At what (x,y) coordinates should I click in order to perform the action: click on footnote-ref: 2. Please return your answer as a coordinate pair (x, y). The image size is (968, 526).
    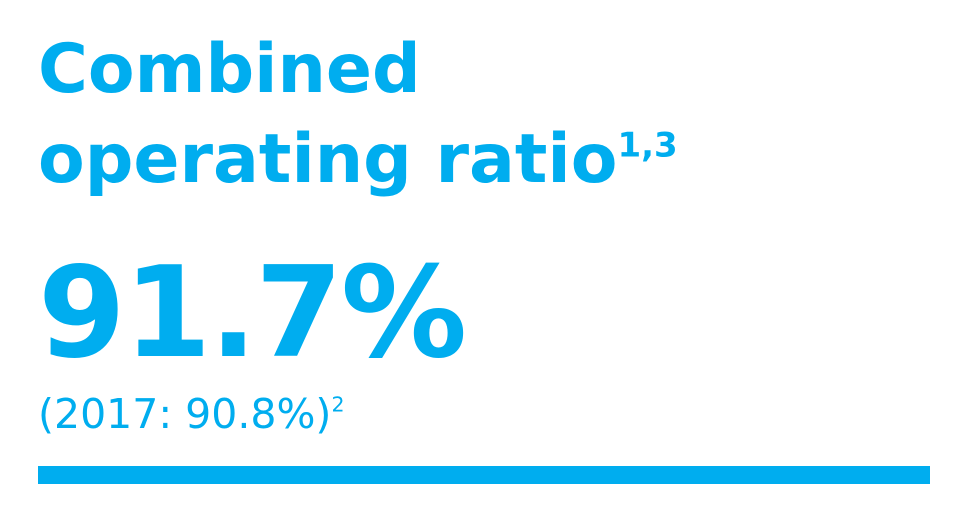
    Looking at the image, I should click on (338, 404).